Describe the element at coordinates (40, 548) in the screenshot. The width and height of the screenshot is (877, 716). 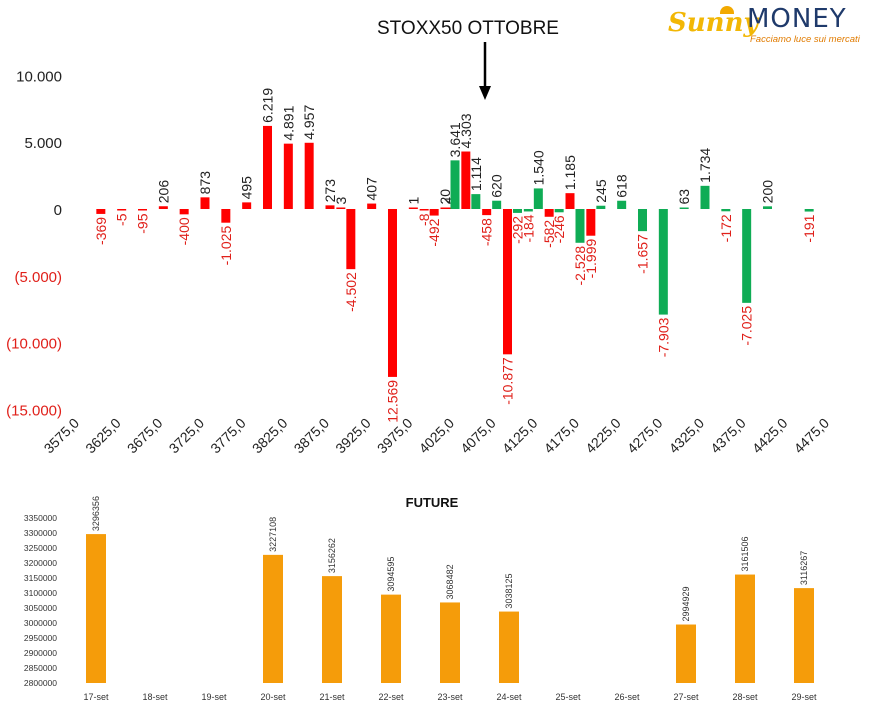
I see `future-y-tick-9: 3250000` at that location.